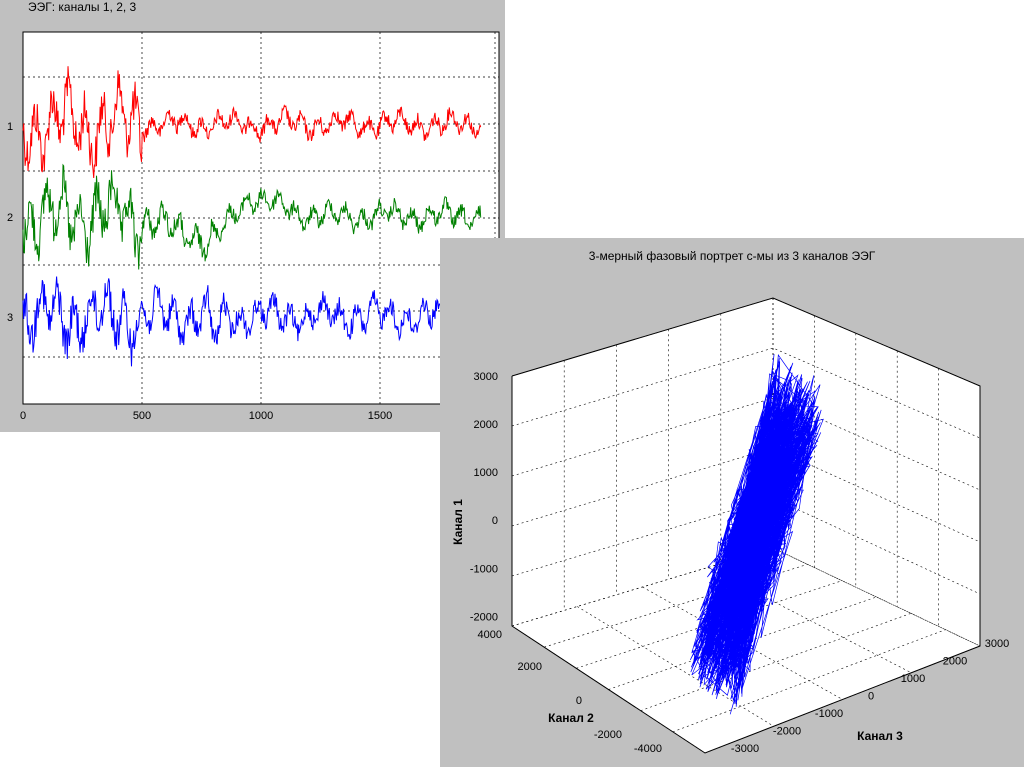  I want to click on phase-trajectory, so click(756, 534).